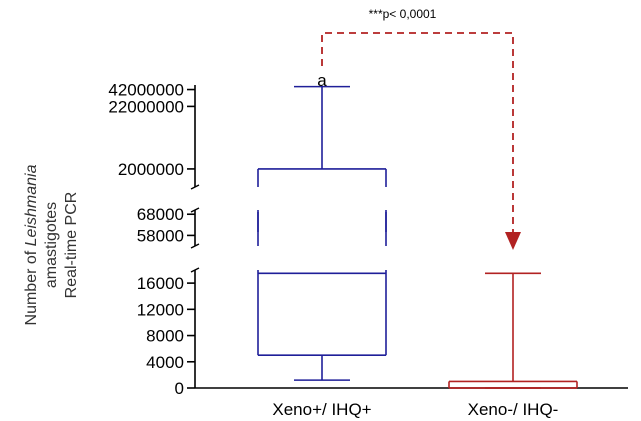 The height and width of the screenshot is (421, 641). Describe the element at coordinates (31, 205) in the screenshot. I see `y-axis-label-italic: Leishmania` at that location.